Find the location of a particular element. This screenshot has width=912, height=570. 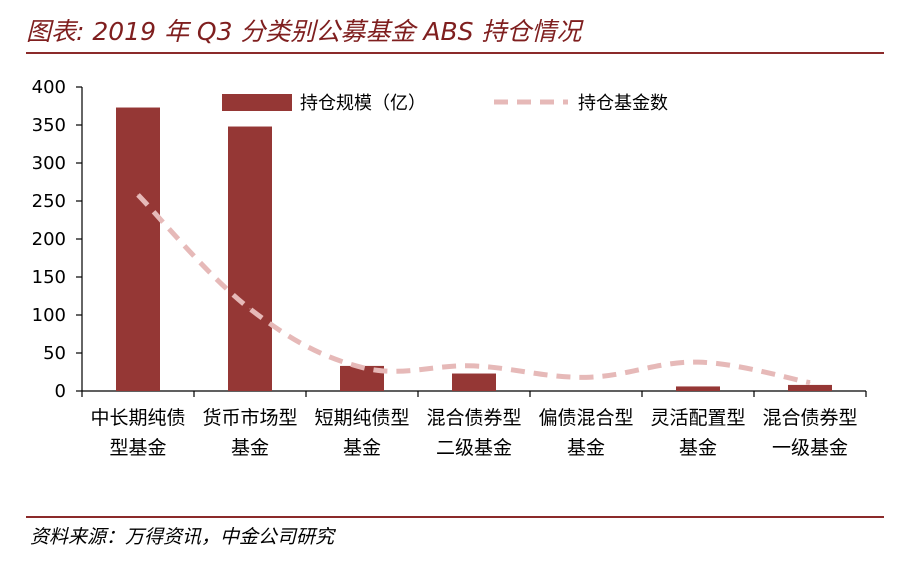

x-category-label: 二级基金 is located at coordinates (474, 448).